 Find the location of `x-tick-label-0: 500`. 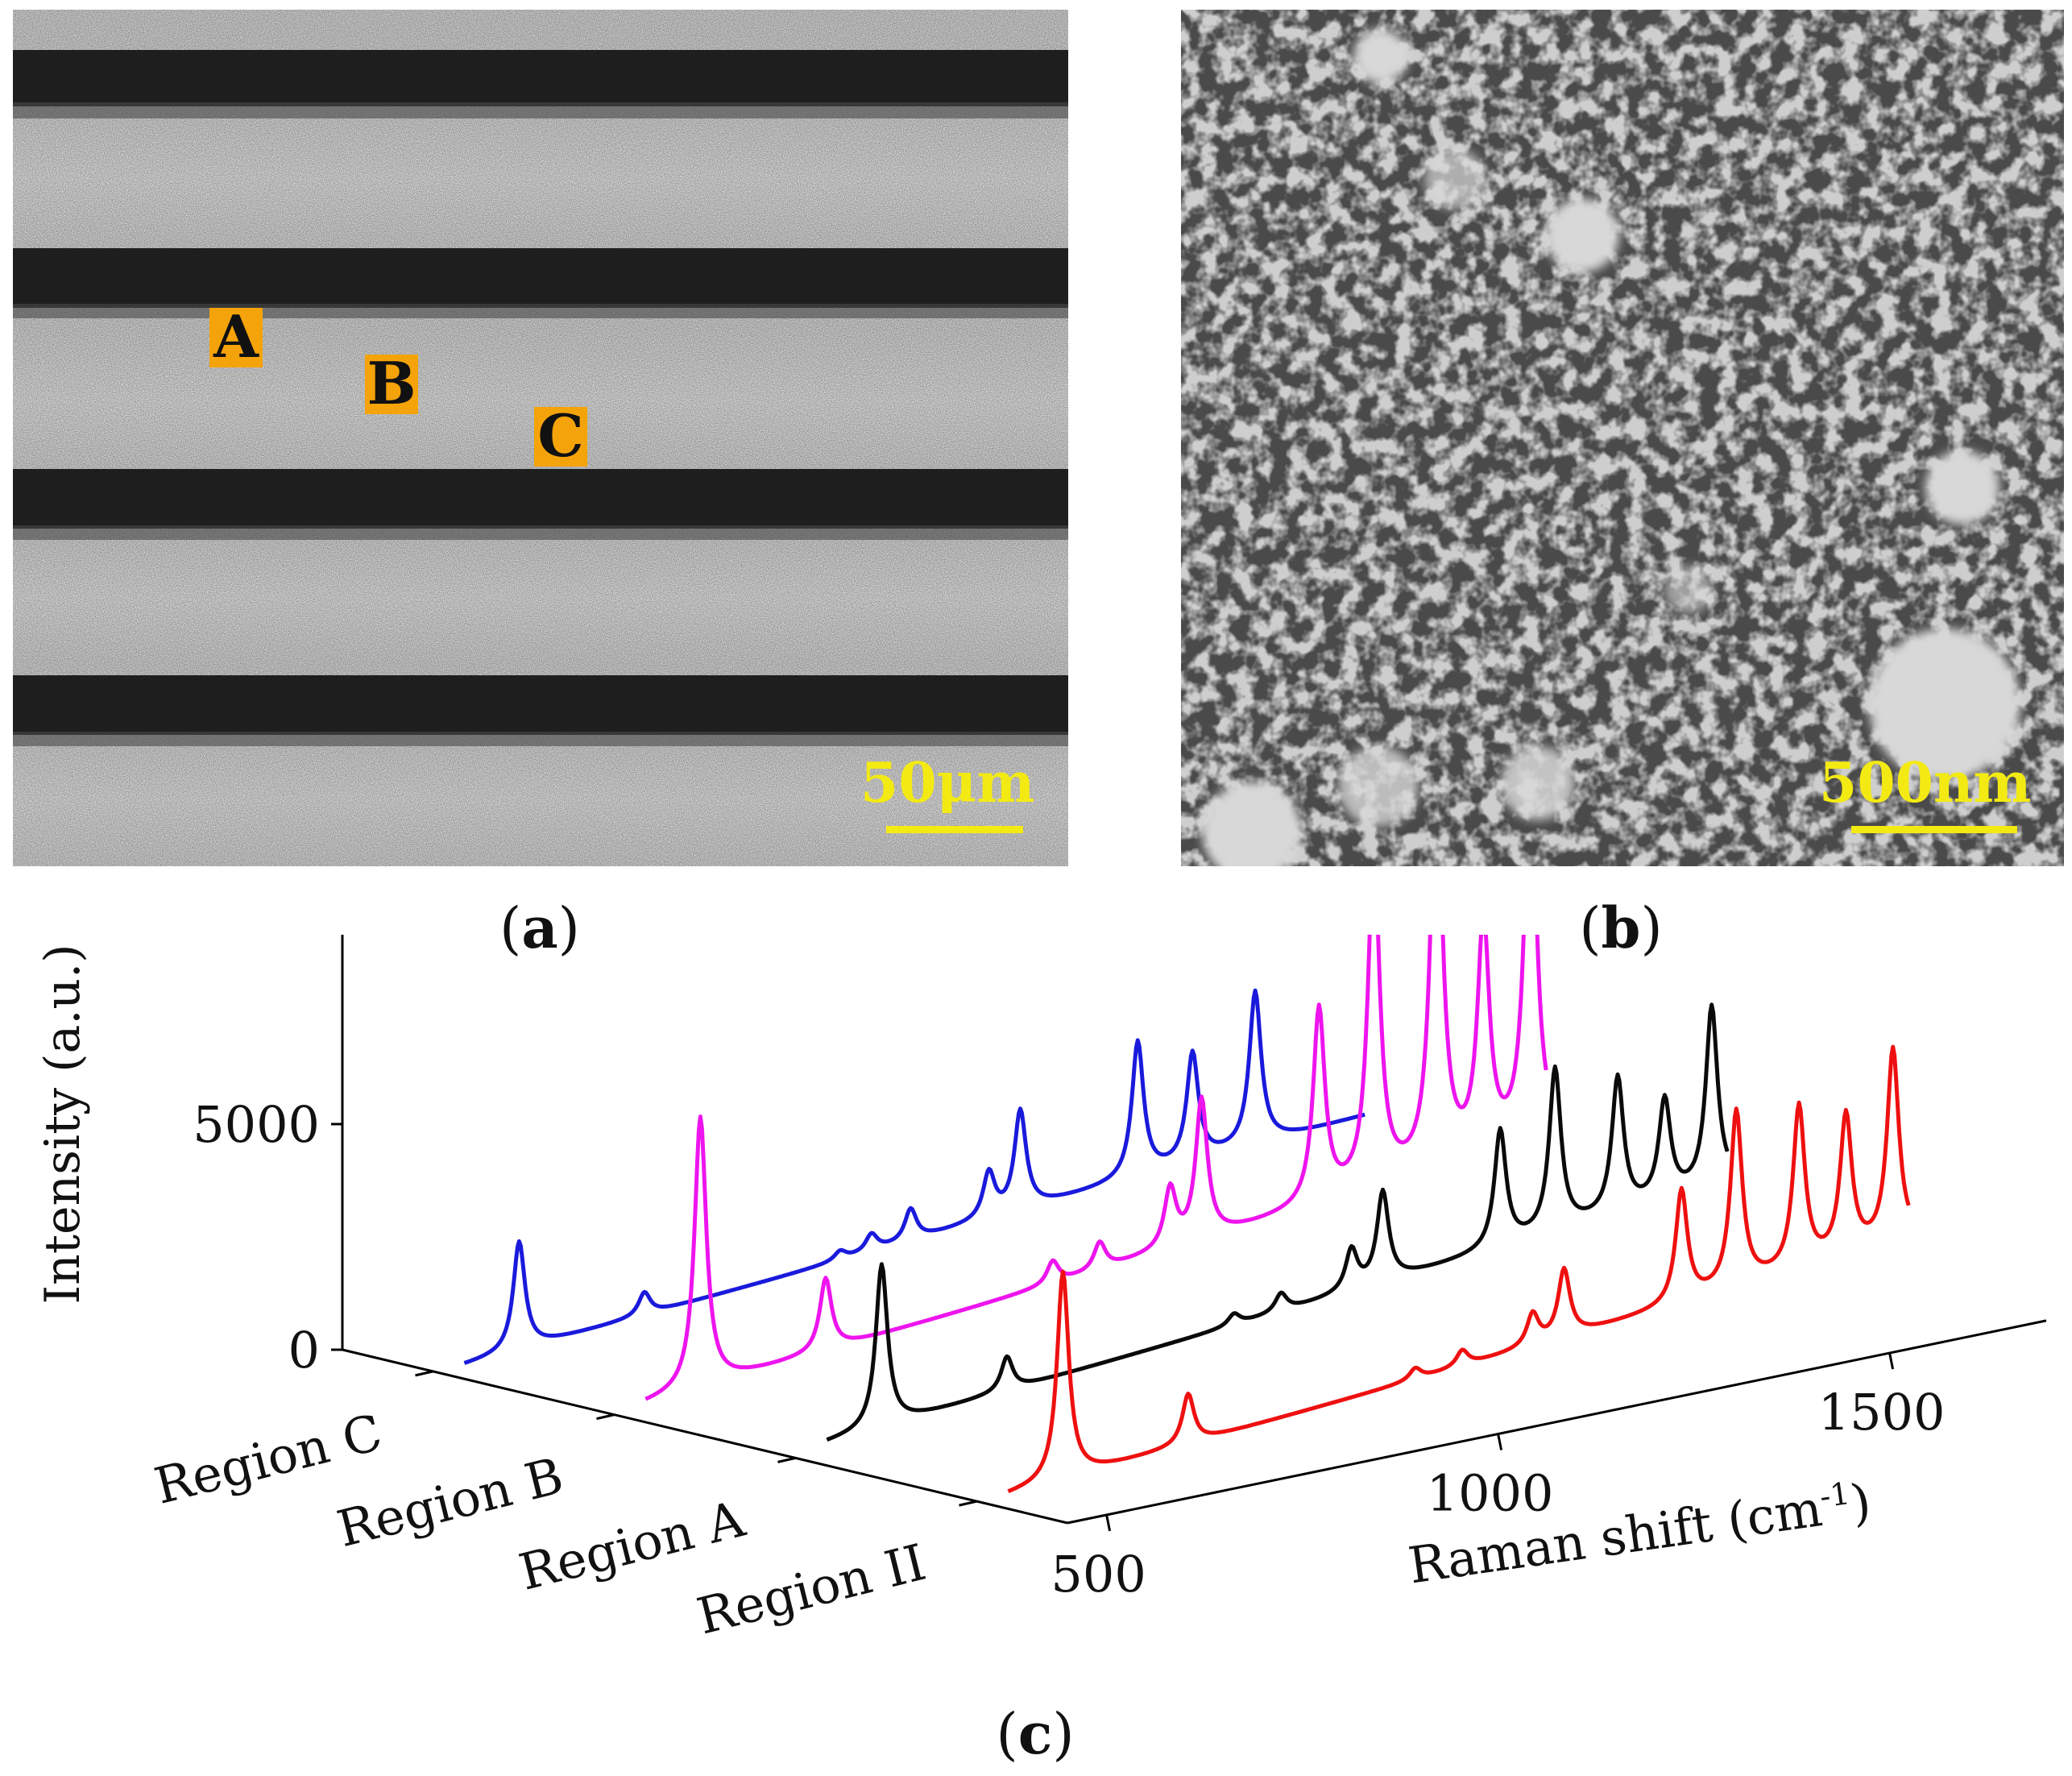

x-tick-label-0: 500 is located at coordinates (1099, 1575).